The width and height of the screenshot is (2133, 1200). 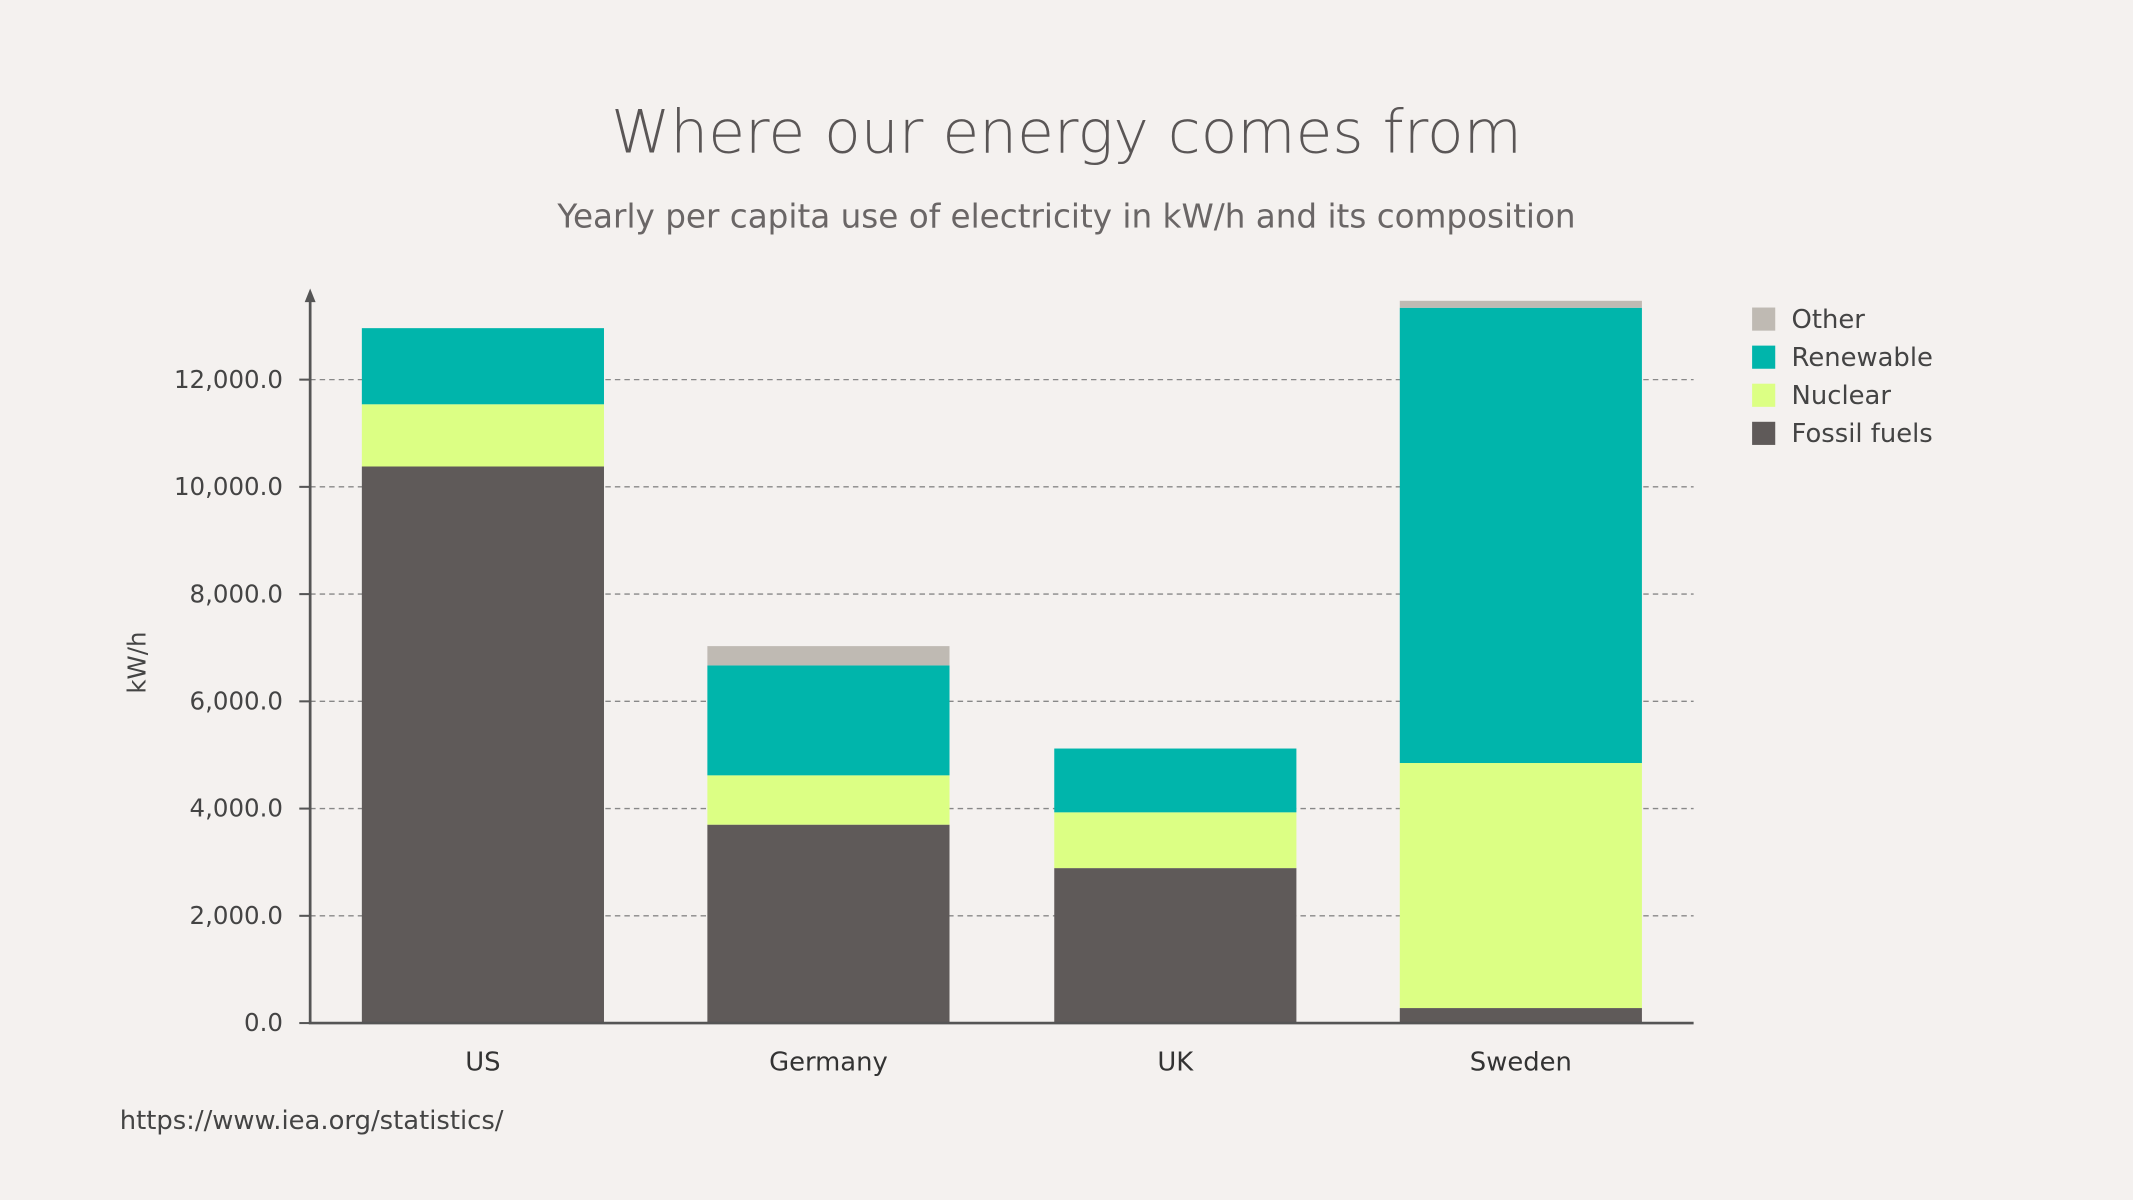 What do you see at coordinates (482, 1063) in the screenshot?
I see `x-tick-label: US` at bounding box center [482, 1063].